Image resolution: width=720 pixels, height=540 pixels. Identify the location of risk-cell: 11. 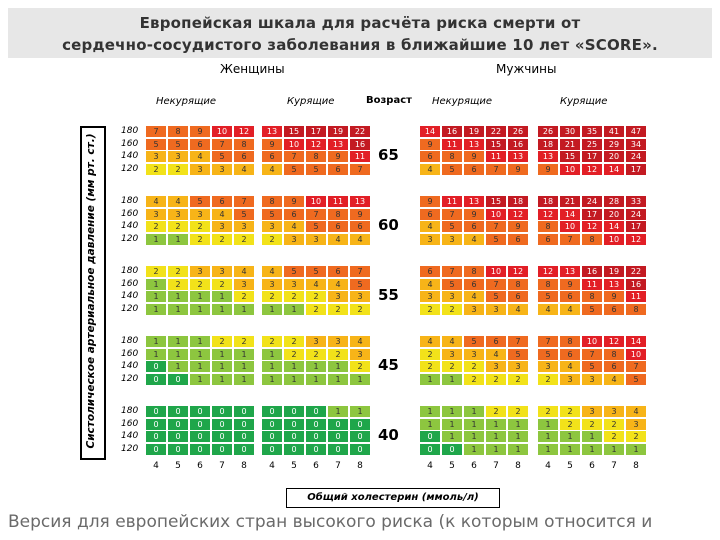
(592, 284).